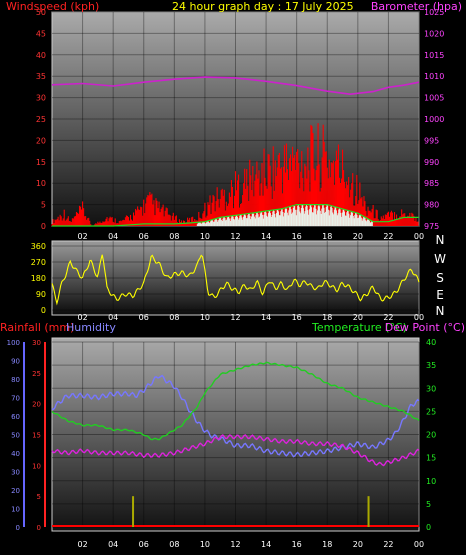 The width and height of the screenshot is (466, 555). I want to click on barometer-y-tick: 1020, so click(434, 33).